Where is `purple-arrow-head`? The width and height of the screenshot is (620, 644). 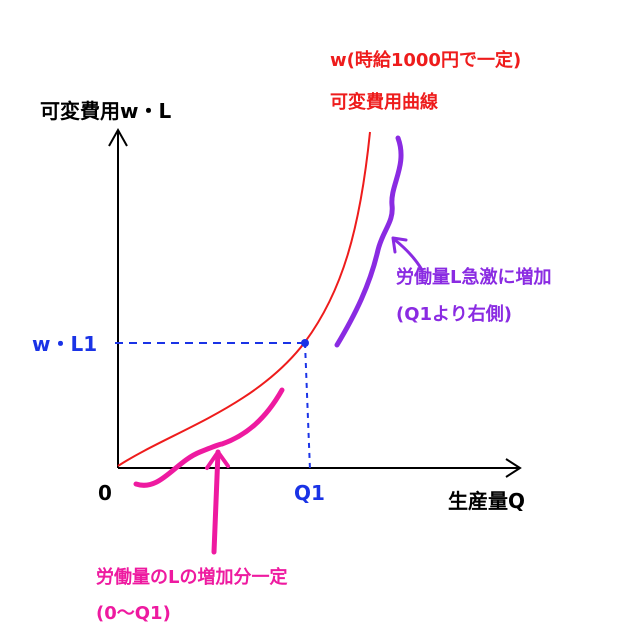
purple-arrow-head is located at coordinates (399, 245).